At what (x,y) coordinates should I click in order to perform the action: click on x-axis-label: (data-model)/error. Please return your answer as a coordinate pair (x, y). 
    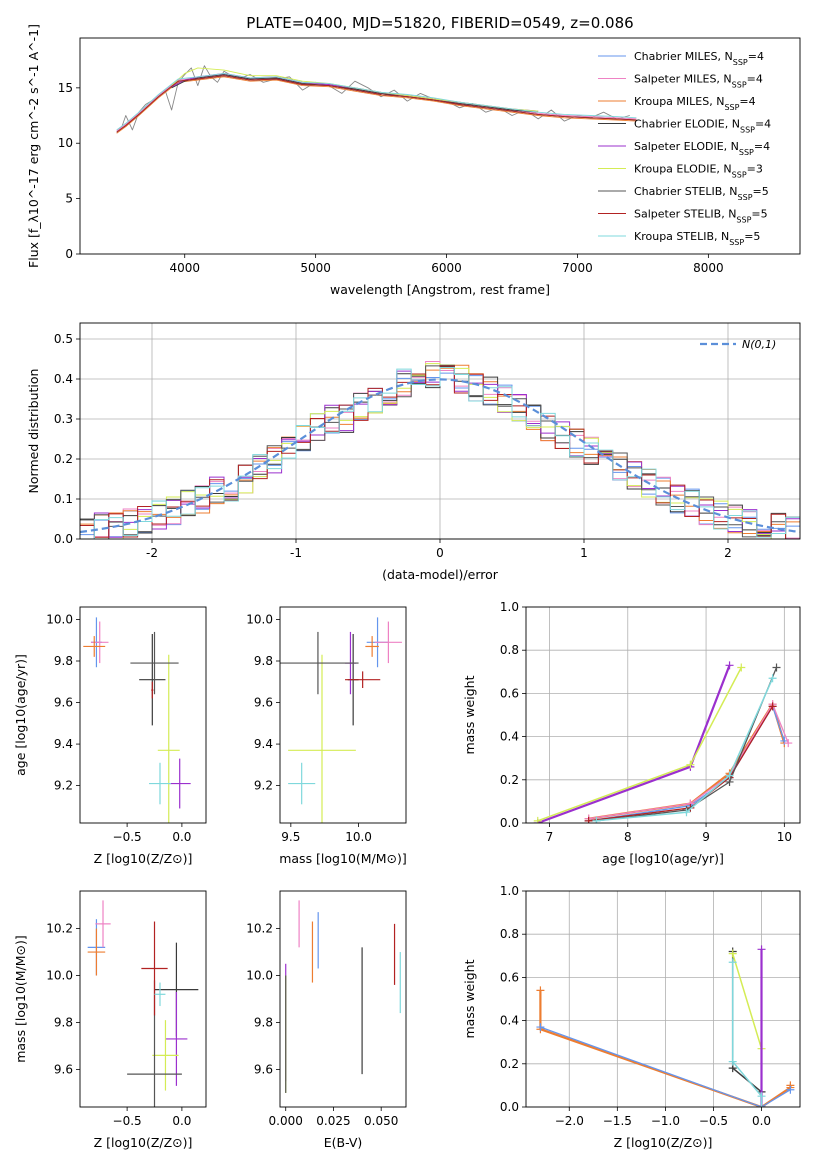
    Looking at the image, I should click on (440, 574).